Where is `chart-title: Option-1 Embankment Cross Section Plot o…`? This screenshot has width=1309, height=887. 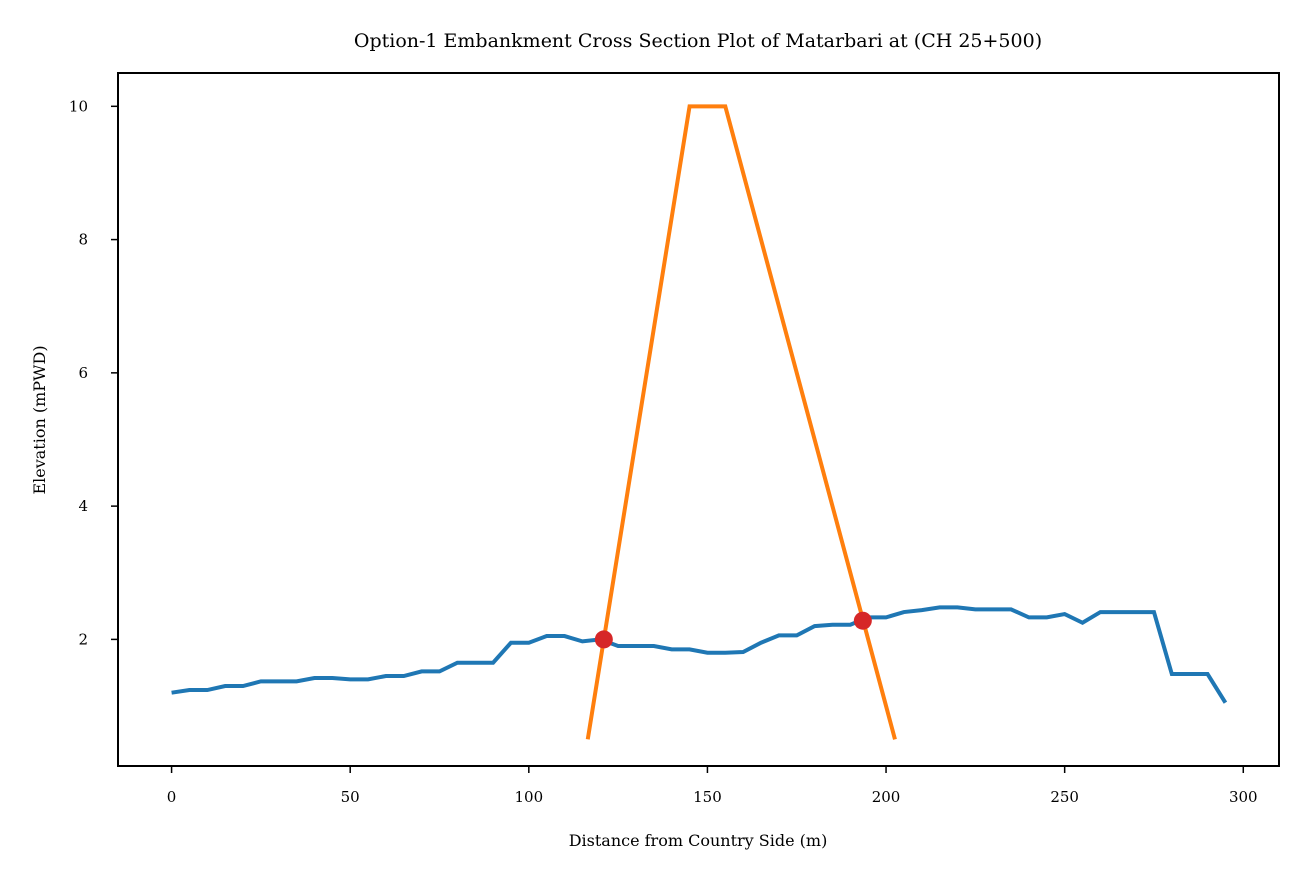 chart-title: Option-1 Embankment Cross Section Plot o… is located at coordinates (698, 41).